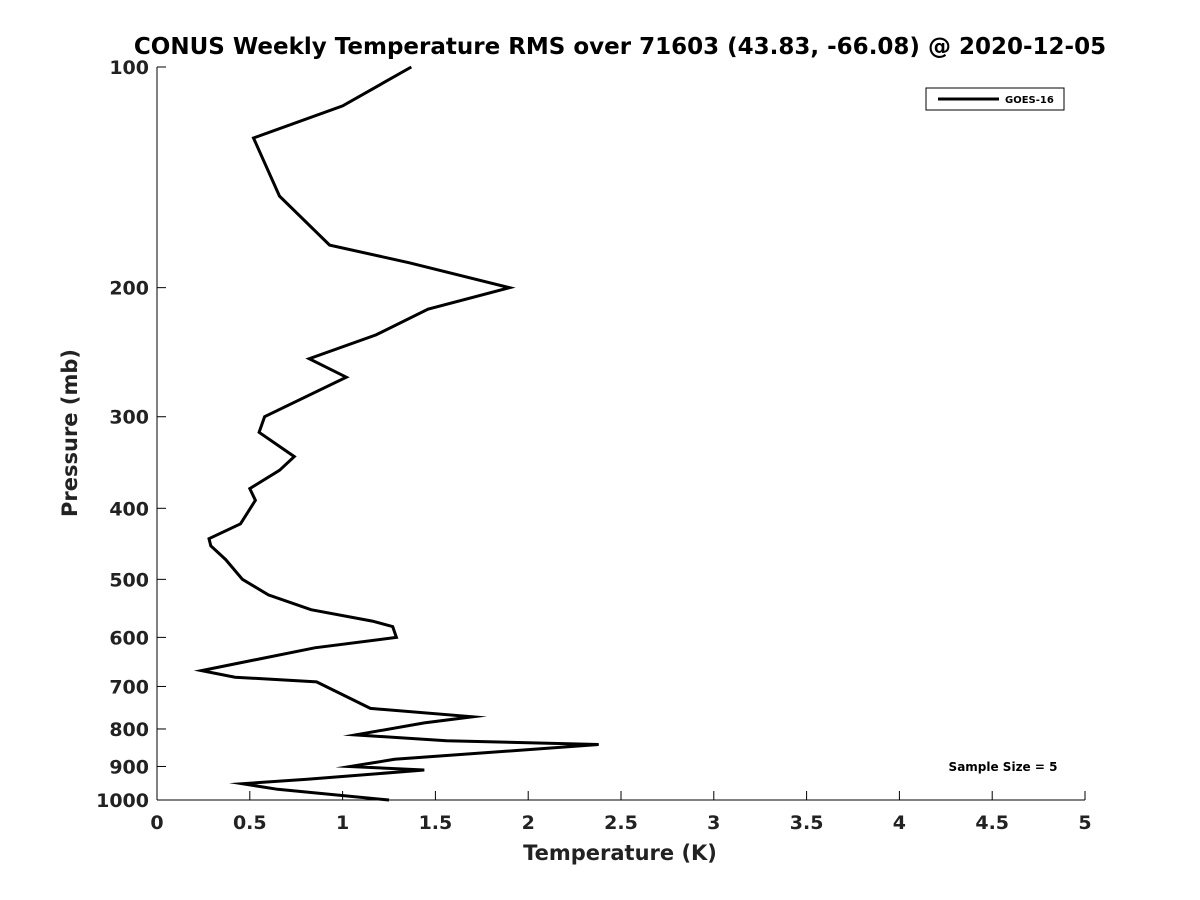  What do you see at coordinates (156, 823) in the screenshot?
I see `x-tick-label: 0` at bounding box center [156, 823].